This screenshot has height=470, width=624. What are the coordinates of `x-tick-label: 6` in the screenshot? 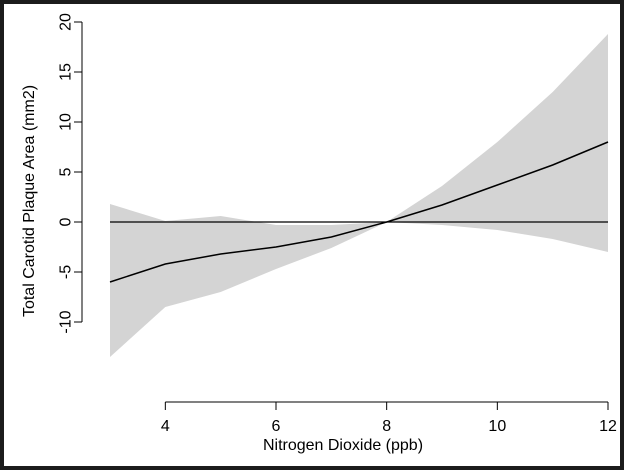 It's located at (276, 426).